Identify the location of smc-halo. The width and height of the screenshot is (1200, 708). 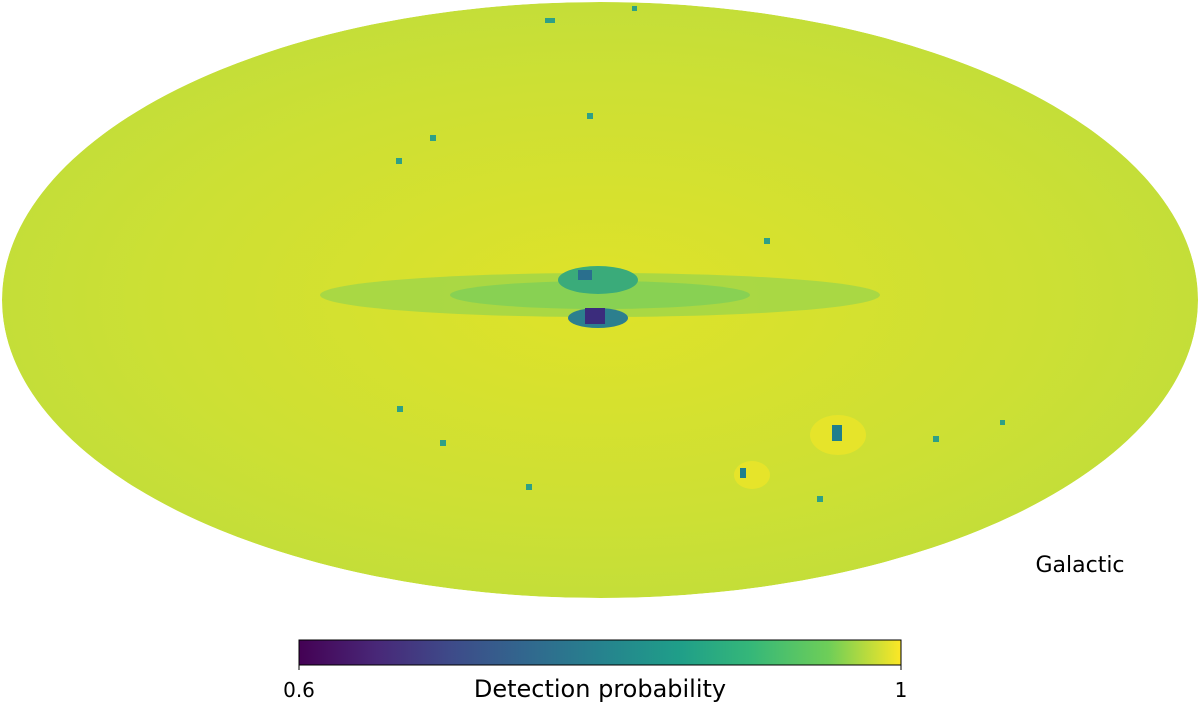
(752, 475).